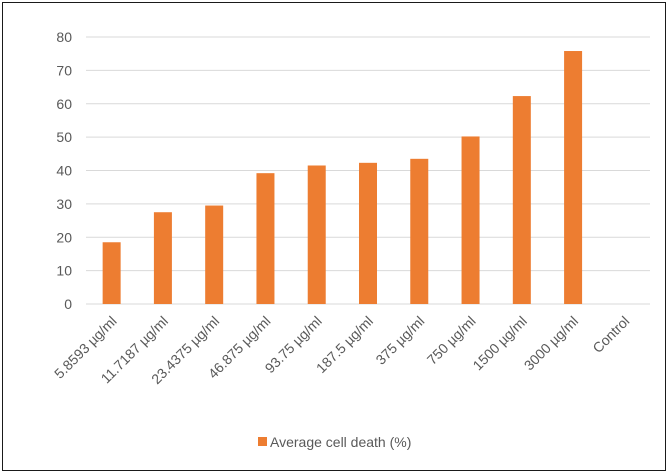 The width and height of the screenshot is (670, 475). I want to click on y-tick-label: 50, so click(64, 137).